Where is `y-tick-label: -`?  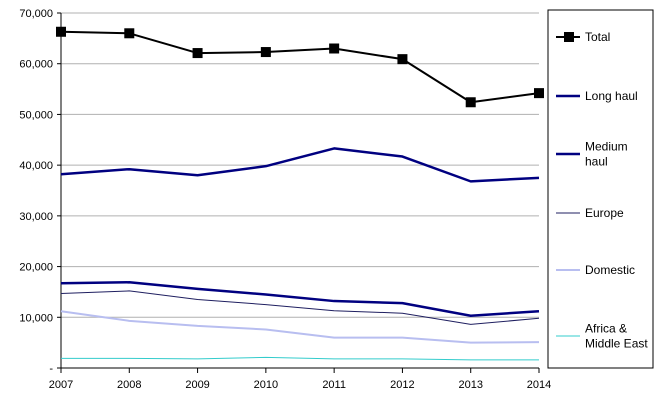
y-tick-label: - is located at coordinates (51, 369).